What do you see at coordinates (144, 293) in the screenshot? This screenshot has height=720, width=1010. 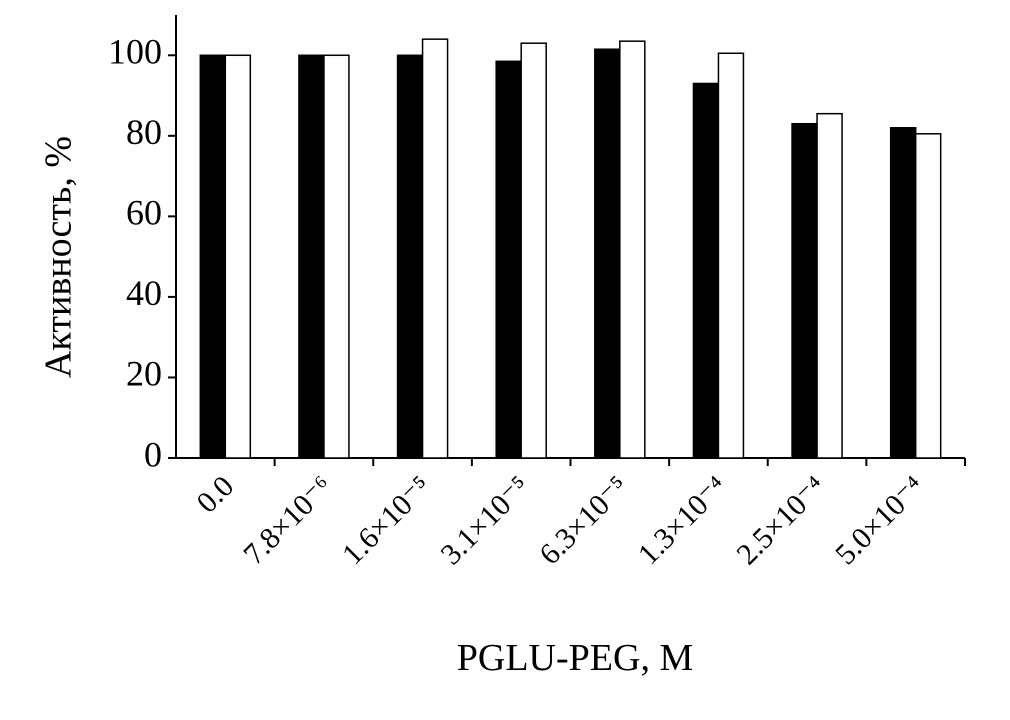 I see `y-tick-label: 40` at bounding box center [144, 293].